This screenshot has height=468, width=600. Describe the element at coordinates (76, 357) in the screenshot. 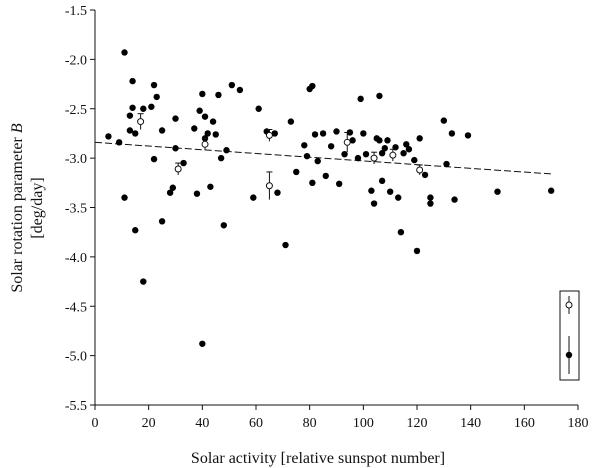

I see `y-tick-label: -5.0` at that location.